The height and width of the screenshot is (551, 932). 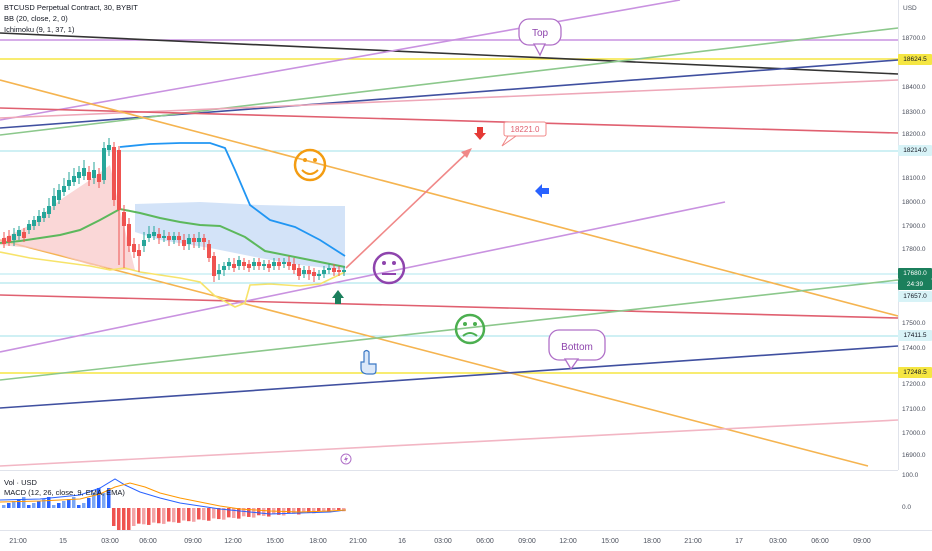 I want to click on sad-face-icon, so click(x=470, y=329).